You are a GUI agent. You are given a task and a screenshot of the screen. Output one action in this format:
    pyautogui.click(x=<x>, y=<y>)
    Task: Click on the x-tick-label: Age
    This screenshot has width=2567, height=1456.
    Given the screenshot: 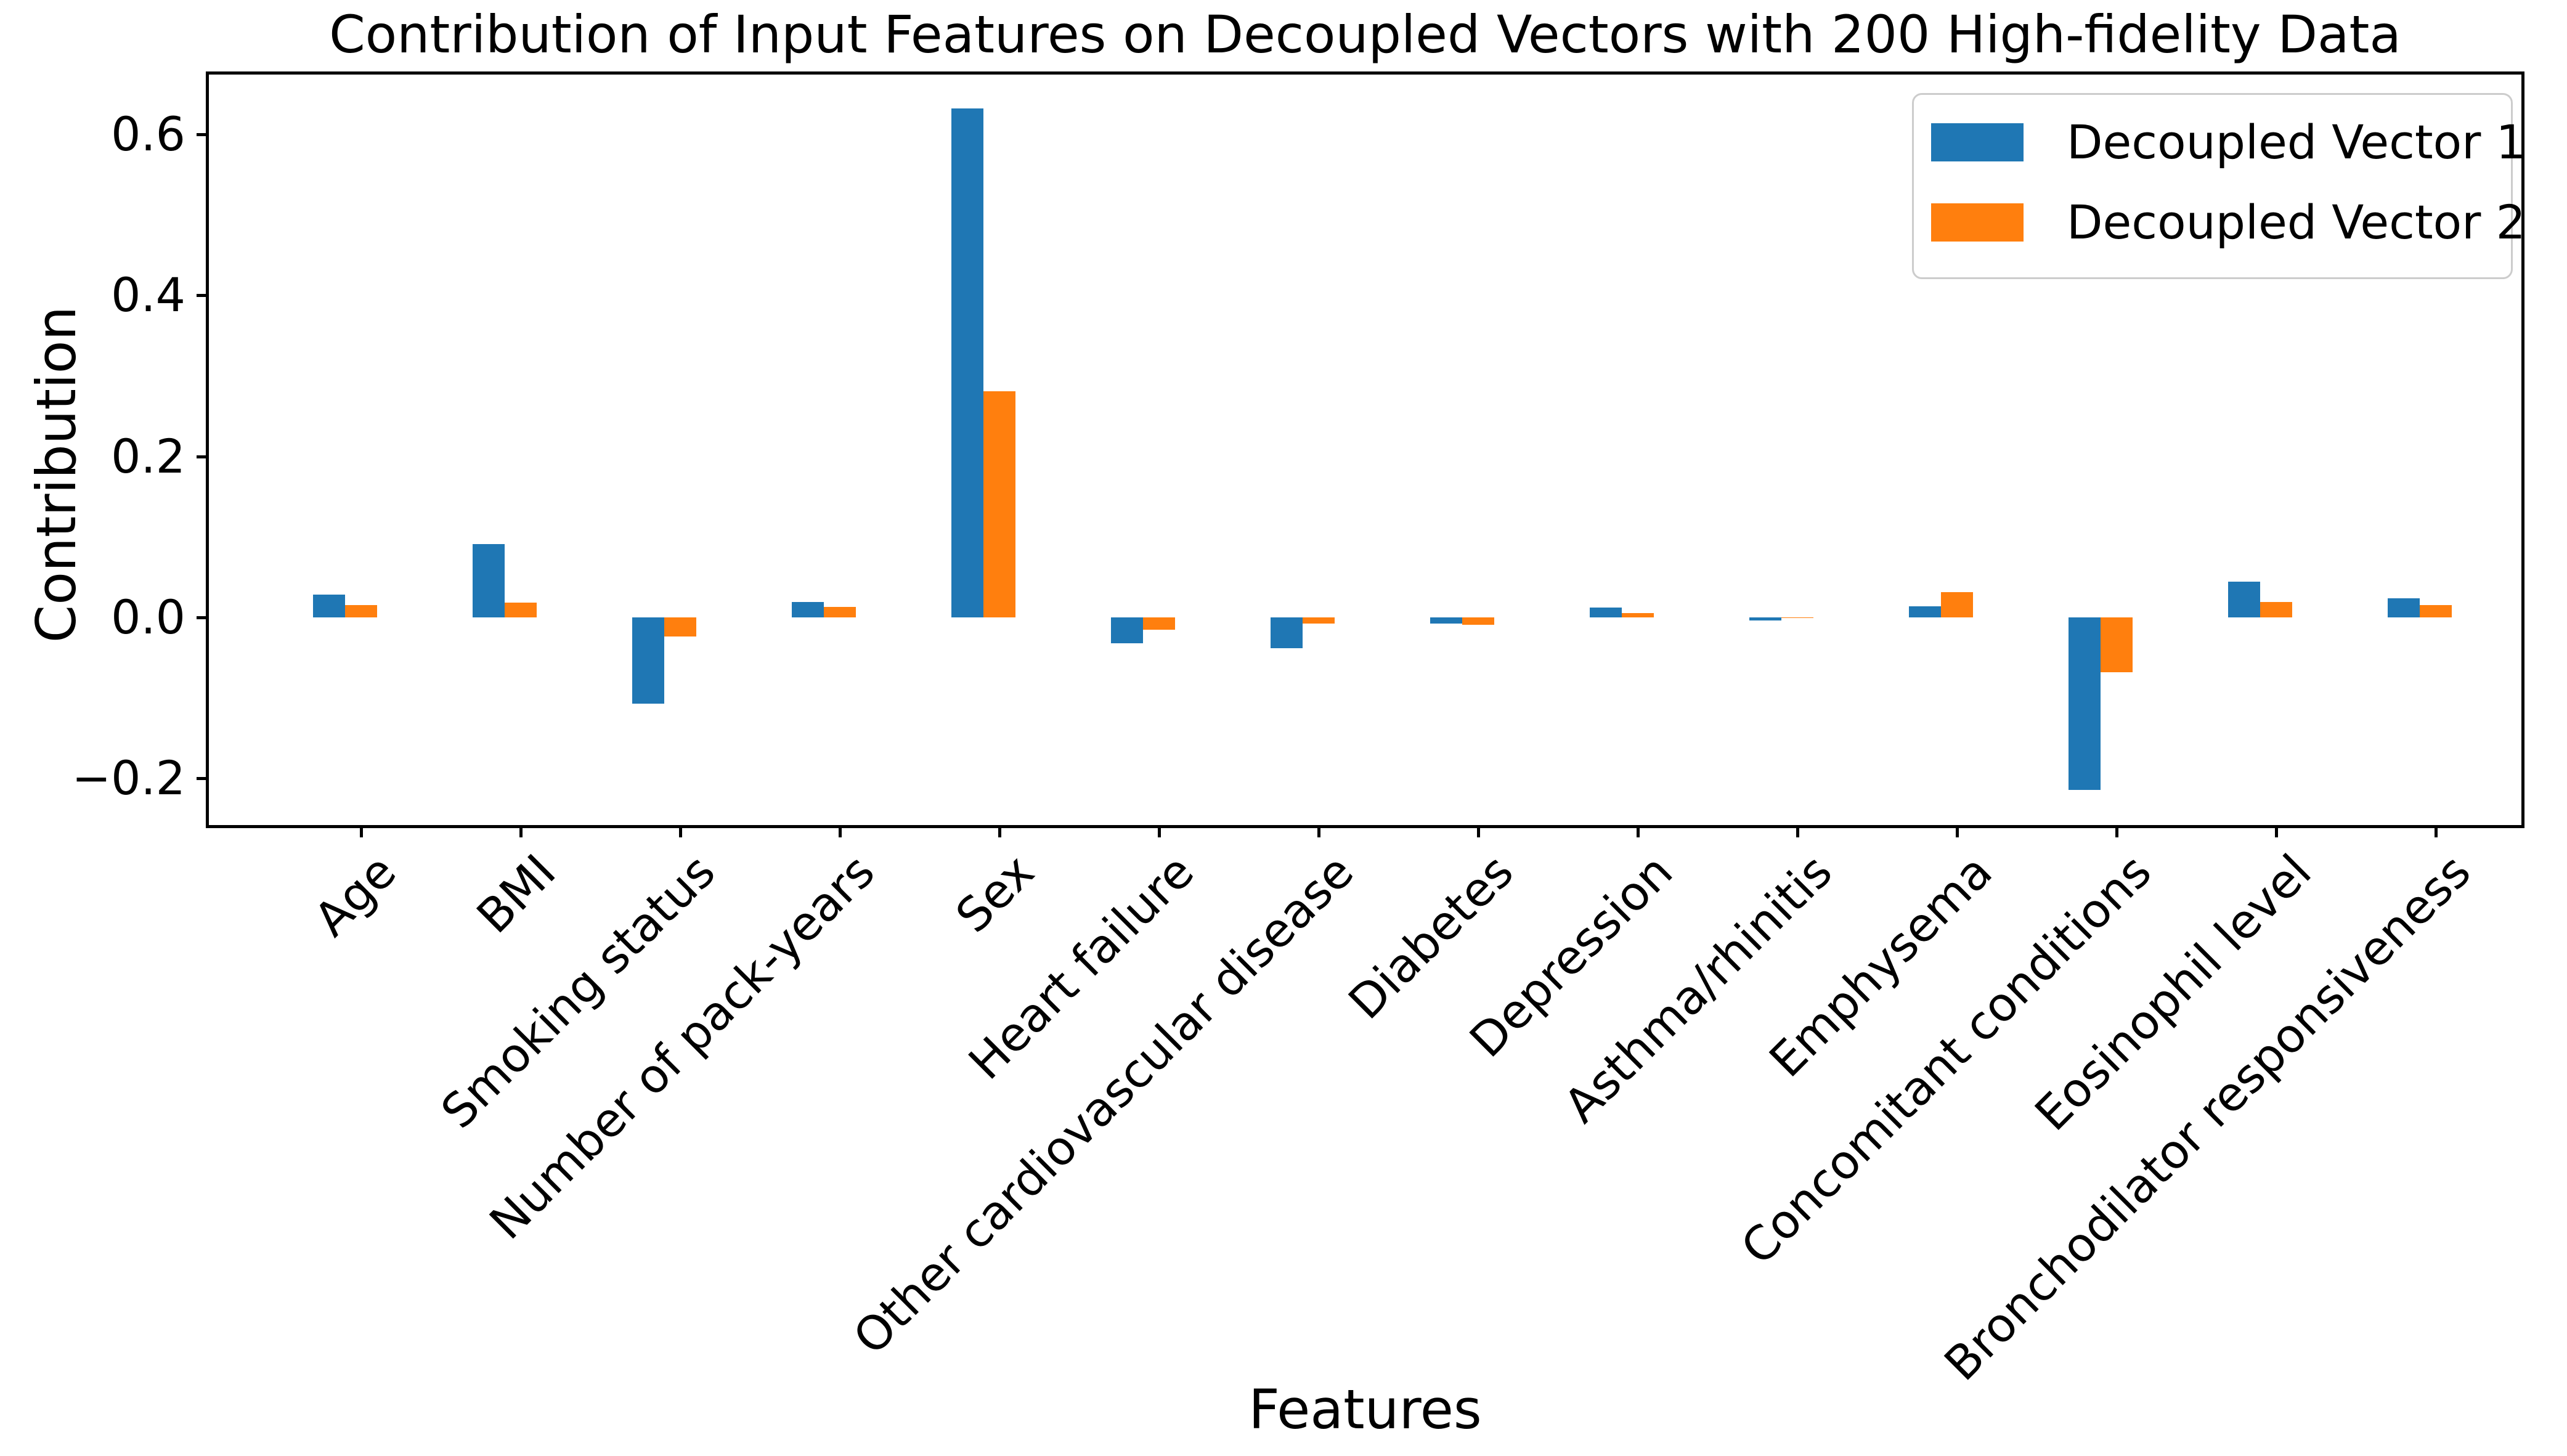 What is the action you would take?
    pyautogui.click(x=355, y=895)
    